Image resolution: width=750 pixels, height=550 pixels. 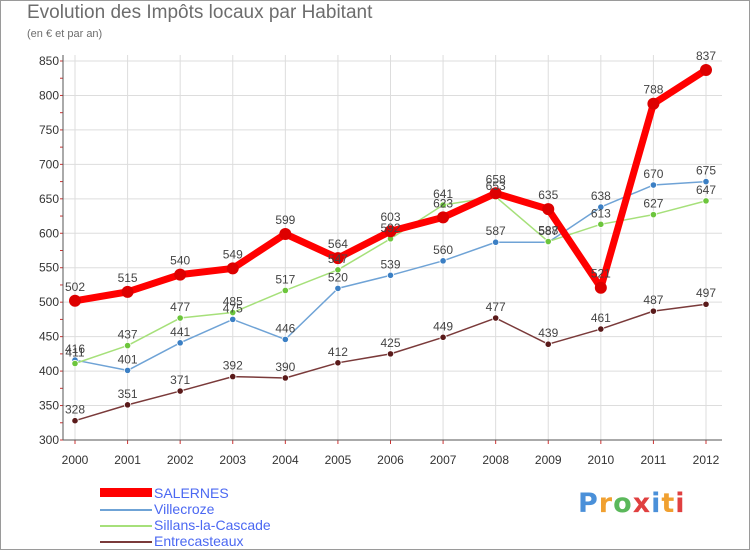 I want to click on data-label: 502, so click(x=75, y=287).